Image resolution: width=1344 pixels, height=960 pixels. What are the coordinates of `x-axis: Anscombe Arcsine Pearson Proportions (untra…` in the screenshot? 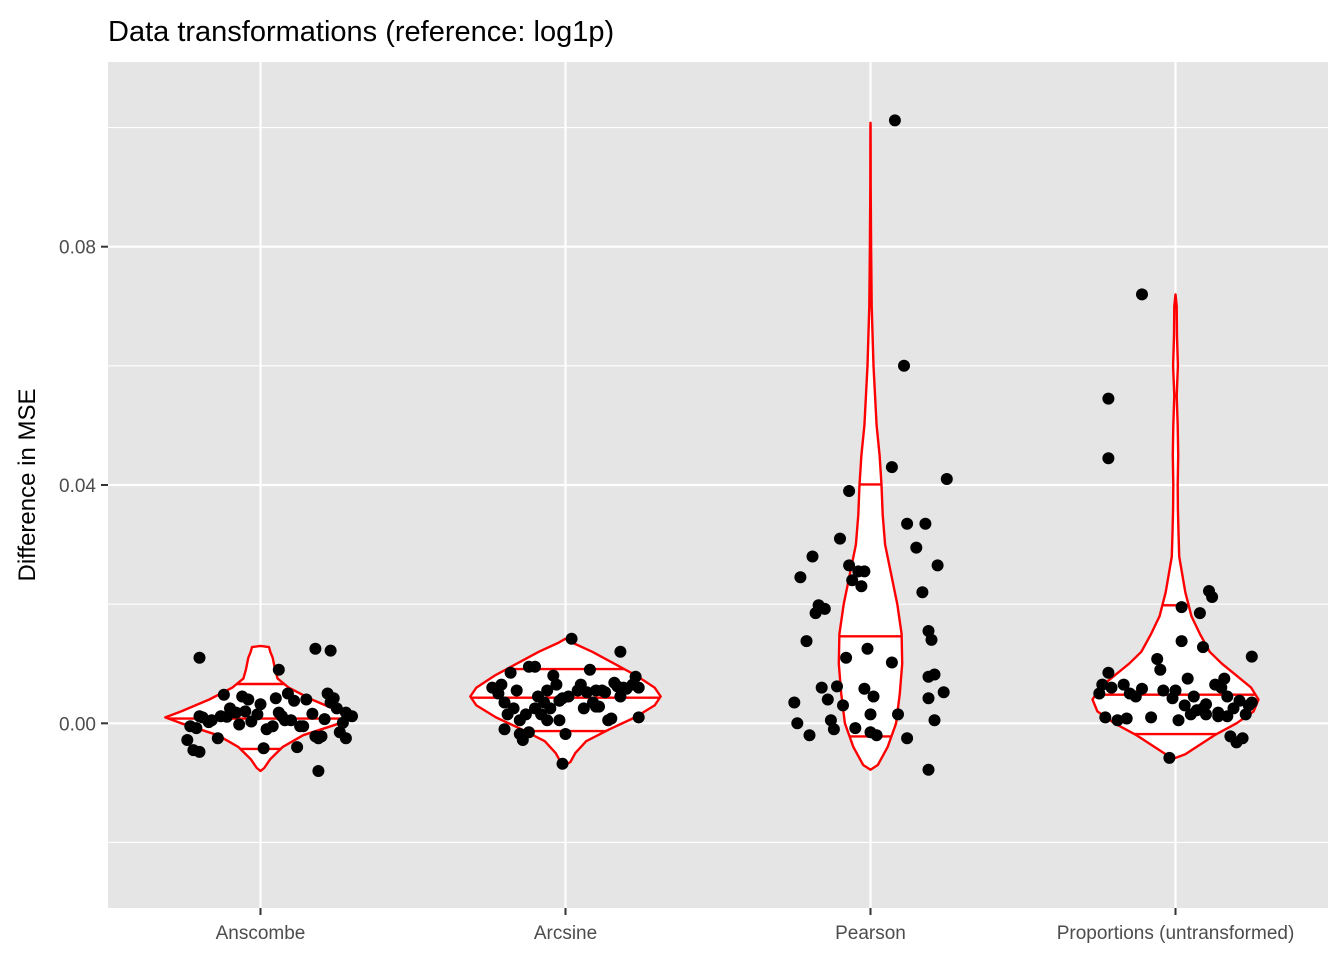 It's located at (755, 926).